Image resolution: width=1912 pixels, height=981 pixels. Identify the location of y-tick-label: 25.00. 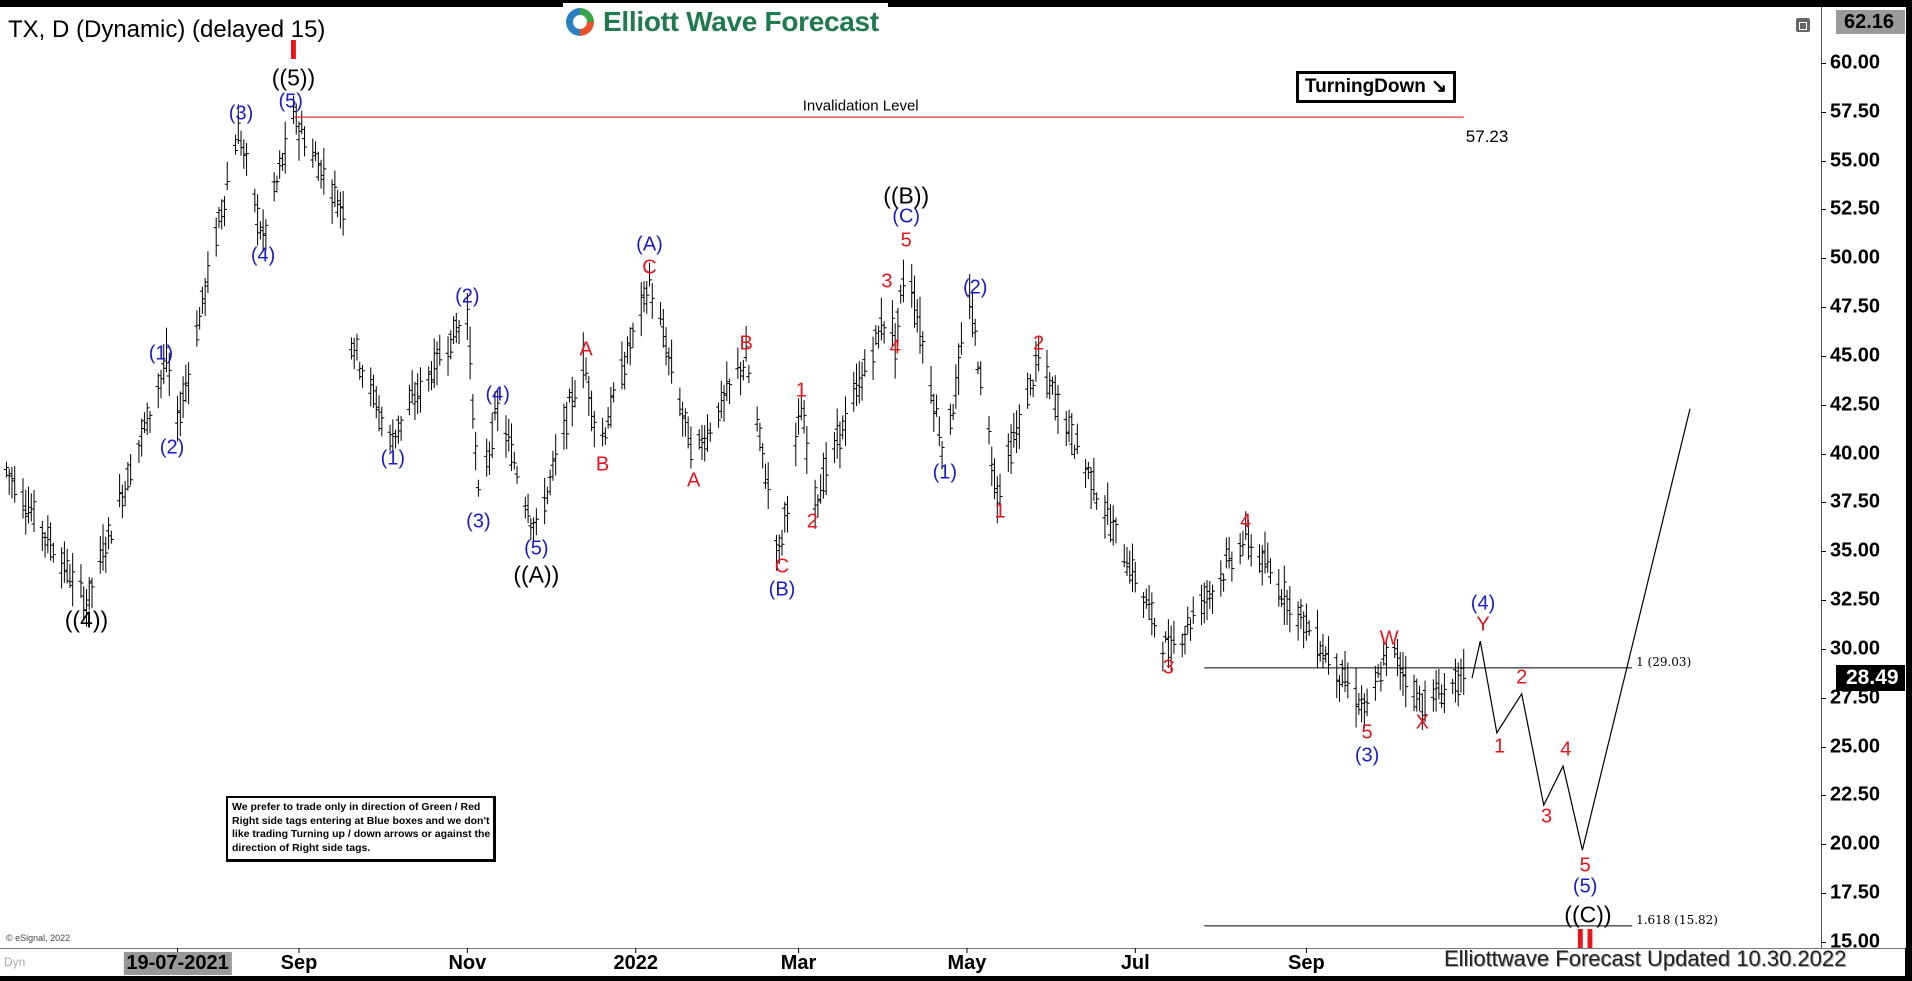
(1855, 746).